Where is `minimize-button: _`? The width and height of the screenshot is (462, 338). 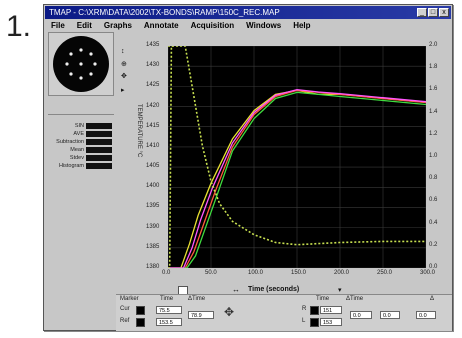 minimize-button: _ is located at coordinates (422, 12).